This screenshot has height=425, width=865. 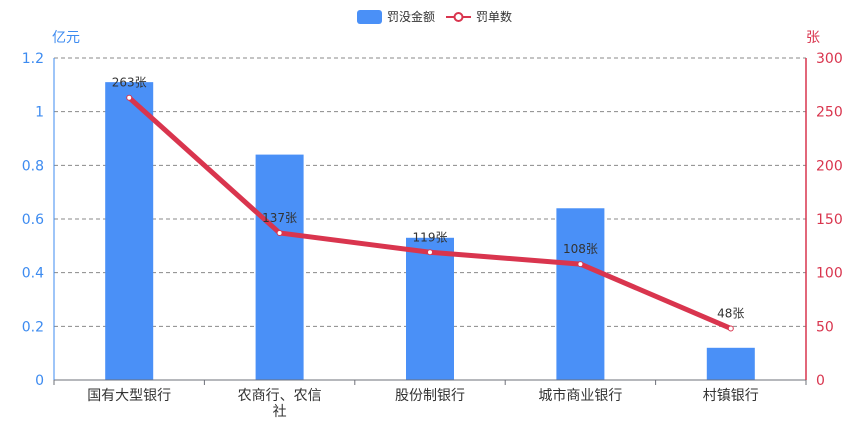 What do you see at coordinates (829, 59) in the screenshot?
I see `right-tick-label: 300` at bounding box center [829, 59].